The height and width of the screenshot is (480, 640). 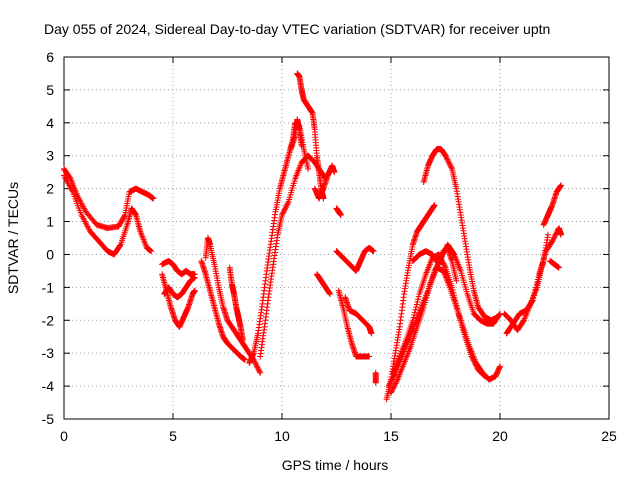 I want to click on series-track-l, so click(x=310, y=136).